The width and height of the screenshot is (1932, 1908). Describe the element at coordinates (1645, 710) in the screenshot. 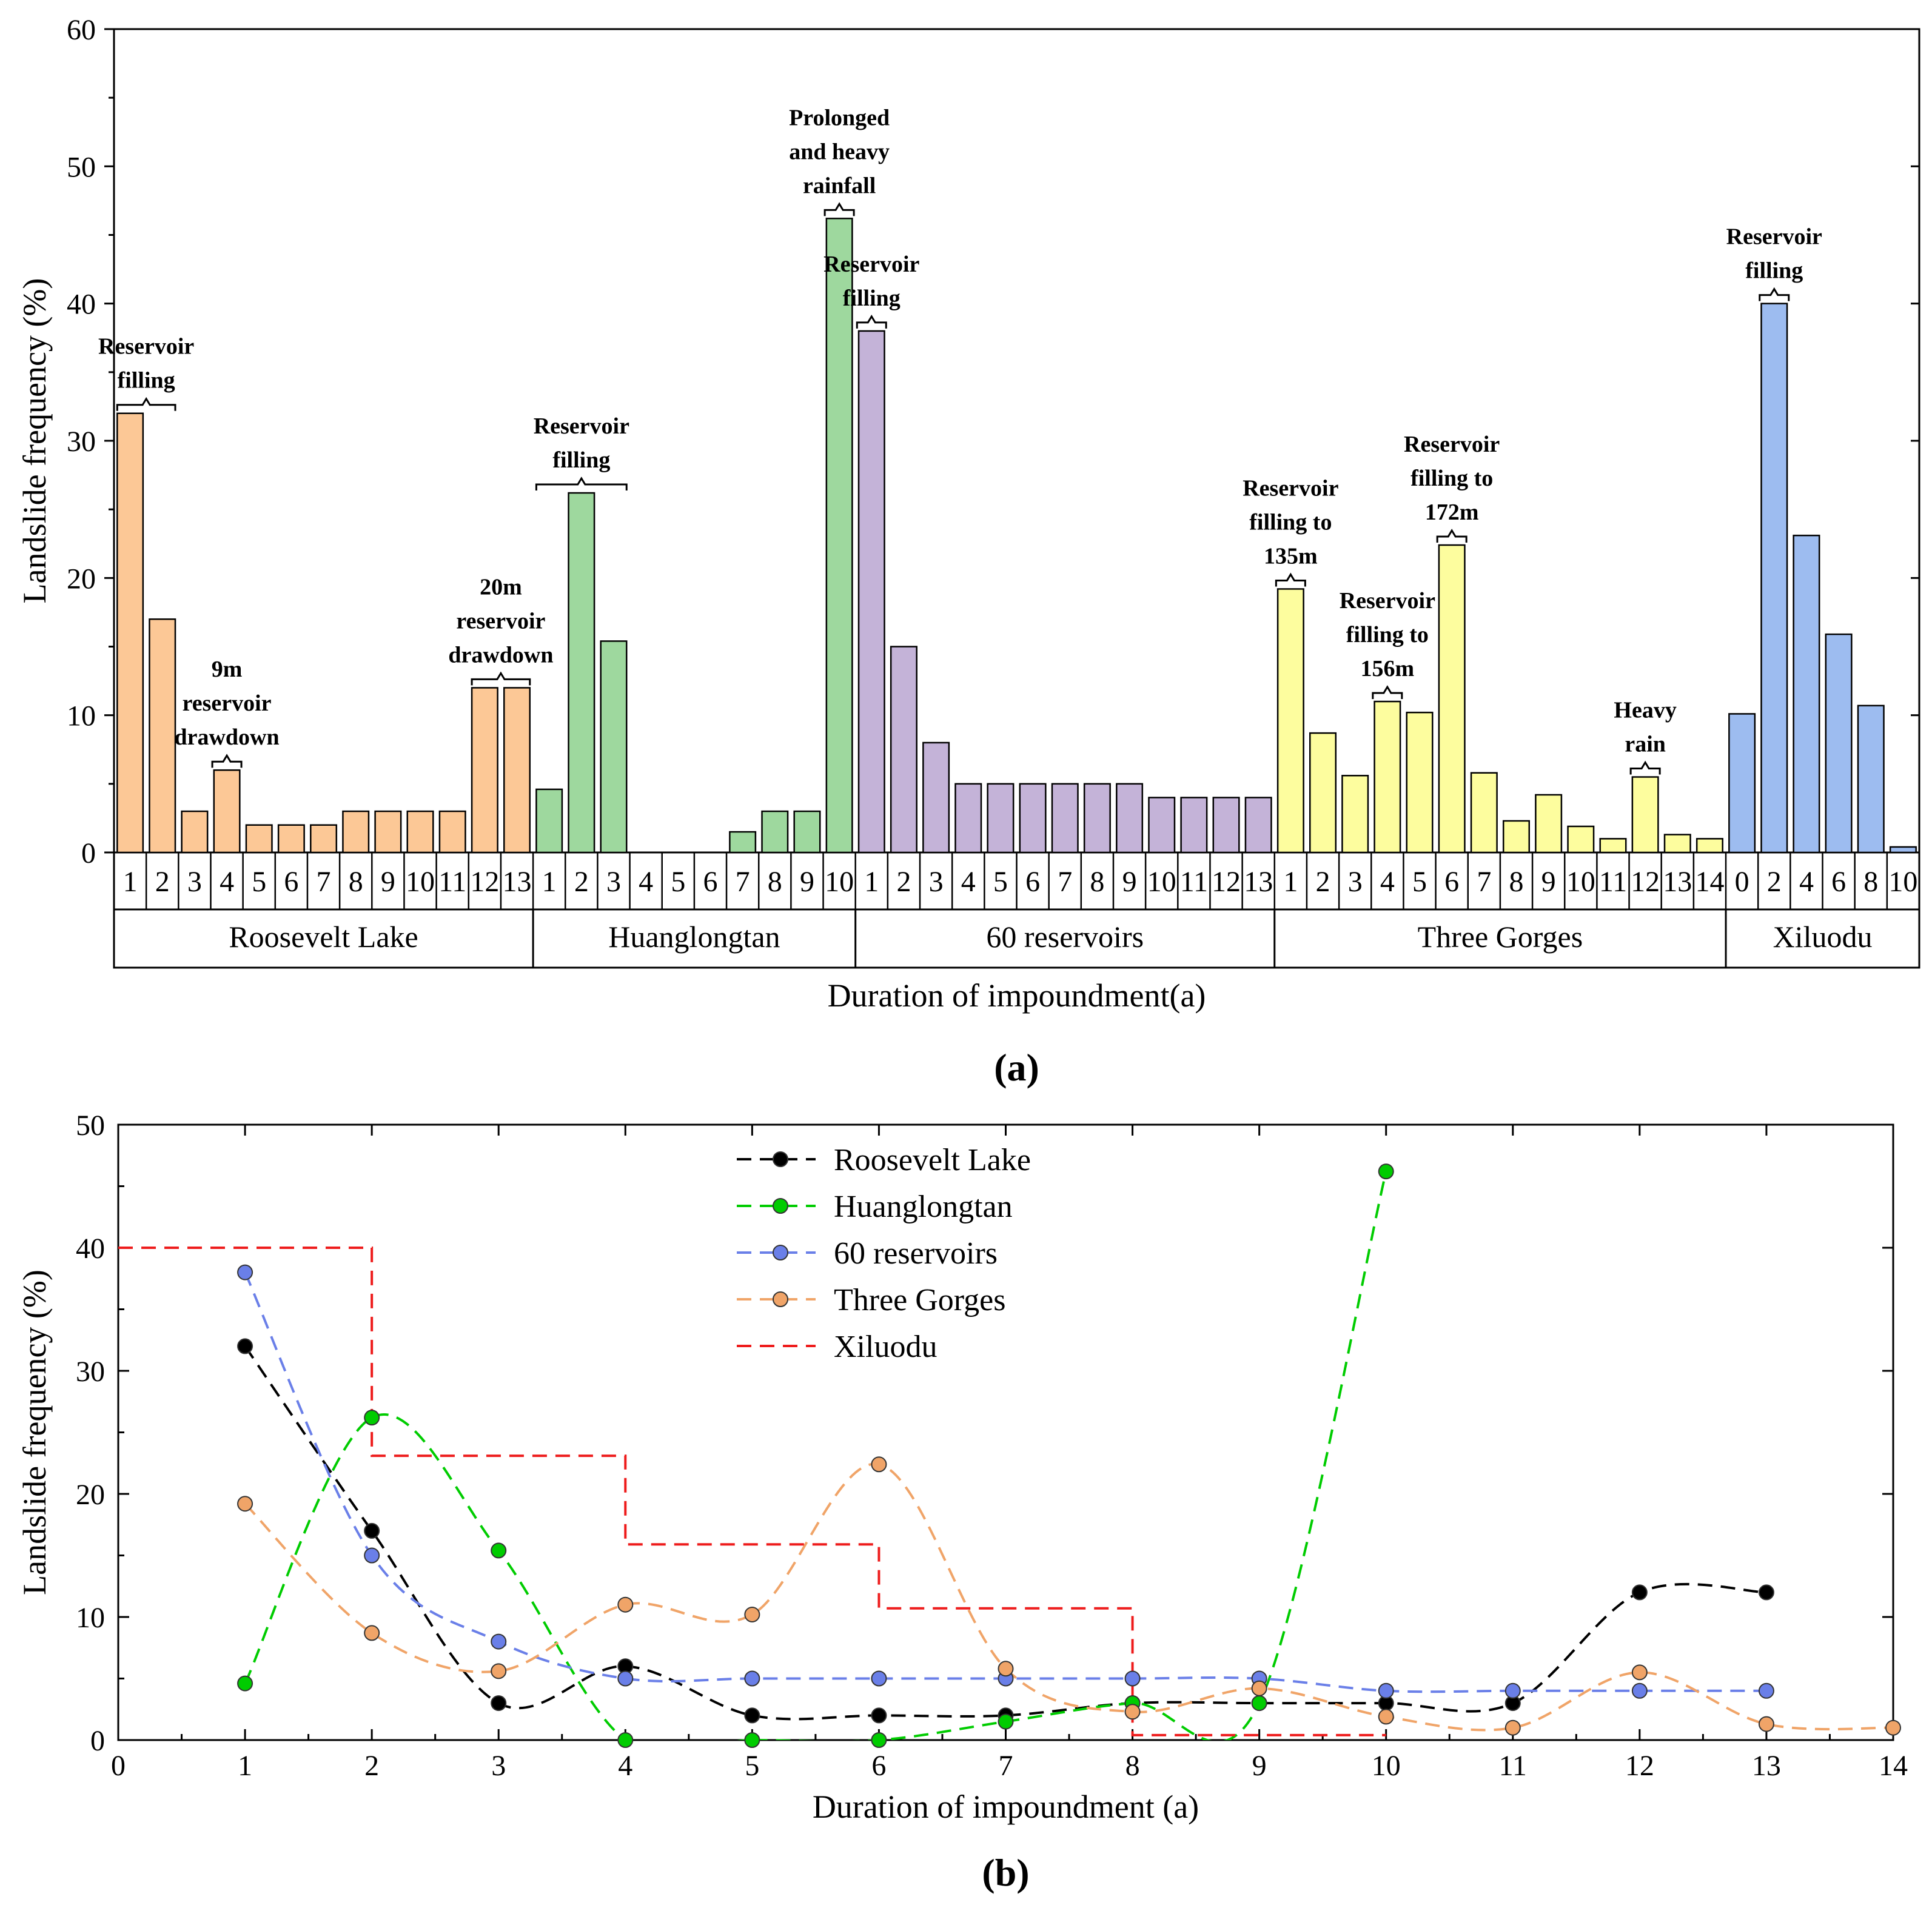

I see `annotation-text: Heavy` at that location.